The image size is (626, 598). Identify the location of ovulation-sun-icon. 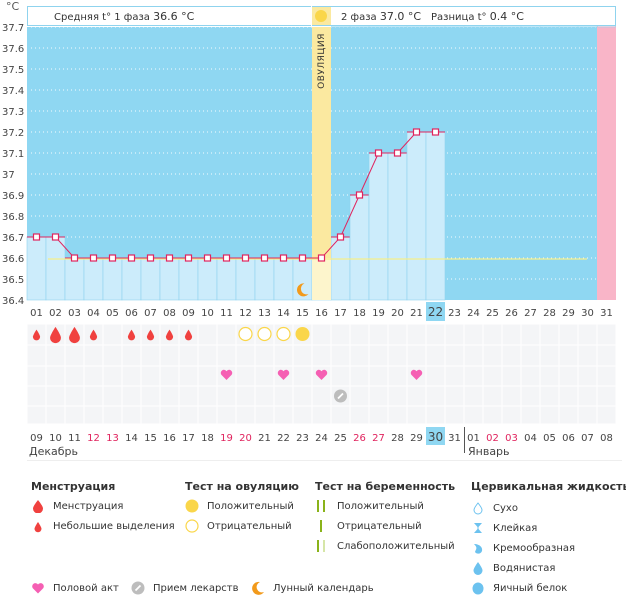
(321, 16).